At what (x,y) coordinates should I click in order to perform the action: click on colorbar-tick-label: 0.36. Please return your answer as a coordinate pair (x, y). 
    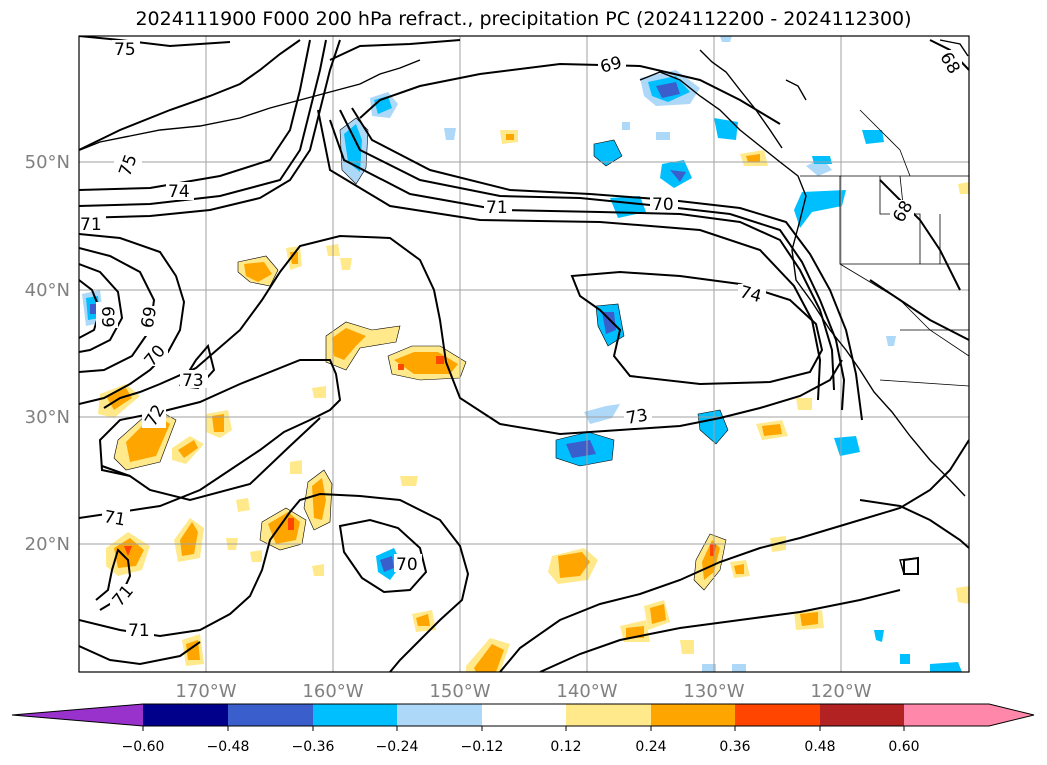
    Looking at the image, I should click on (734, 747).